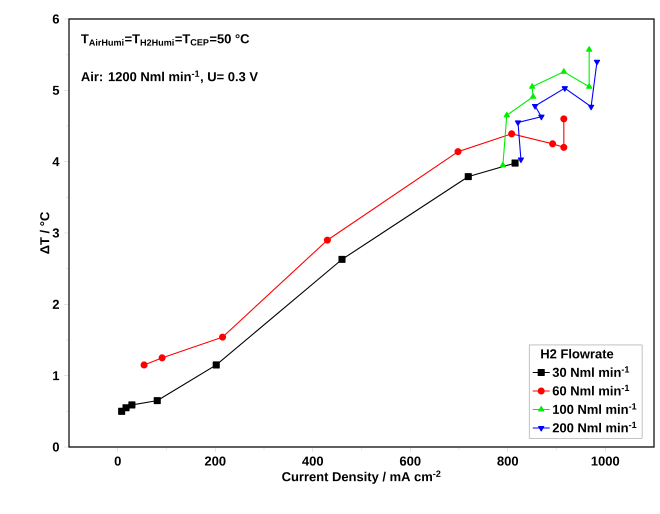 The height and width of the screenshot is (514, 660). What do you see at coordinates (169, 77) in the screenshot?
I see `annotation: Air: 1200 Nml min$^{-1}$, U= 0.3 V` at bounding box center [169, 77].